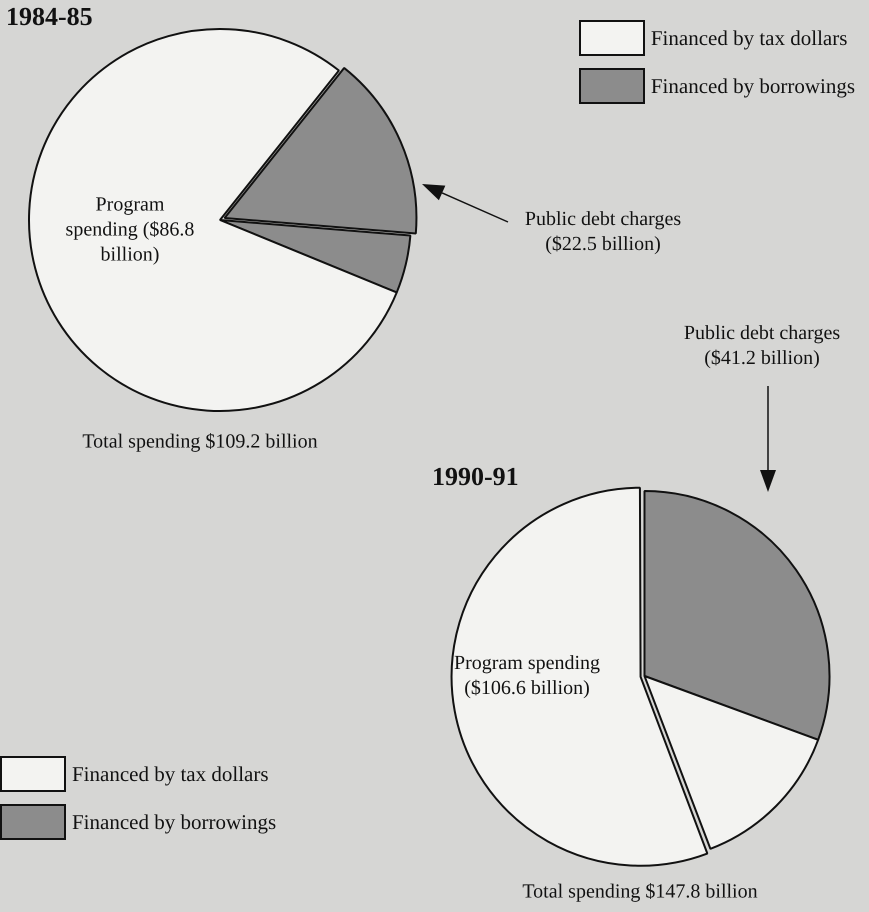 The height and width of the screenshot is (912, 869). What do you see at coordinates (603, 232) in the screenshot?
I see `text: Public debt charges ($22.5 billion)` at bounding box center [603, 232].